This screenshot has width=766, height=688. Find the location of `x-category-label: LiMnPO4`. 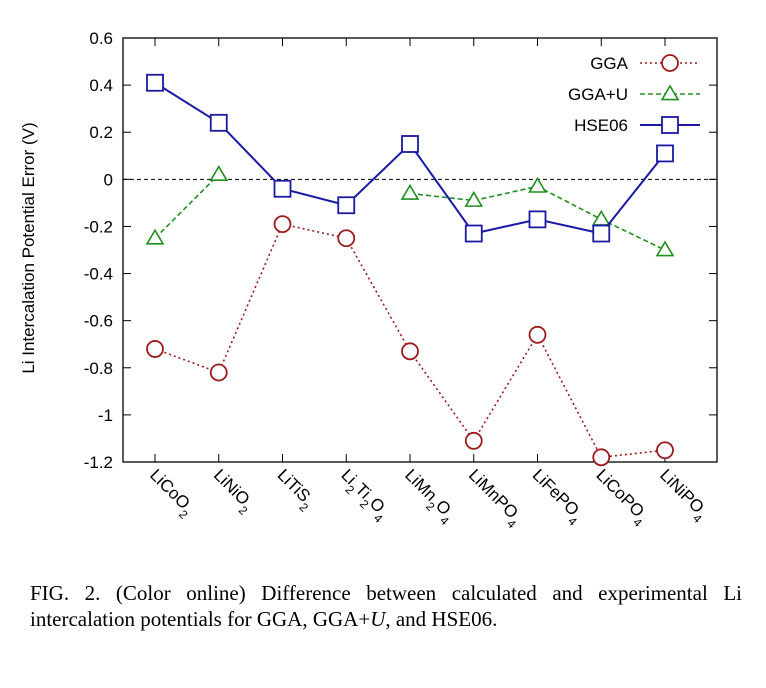

x-category-label: LiMnPO4 is located at coordinates (494, 498).